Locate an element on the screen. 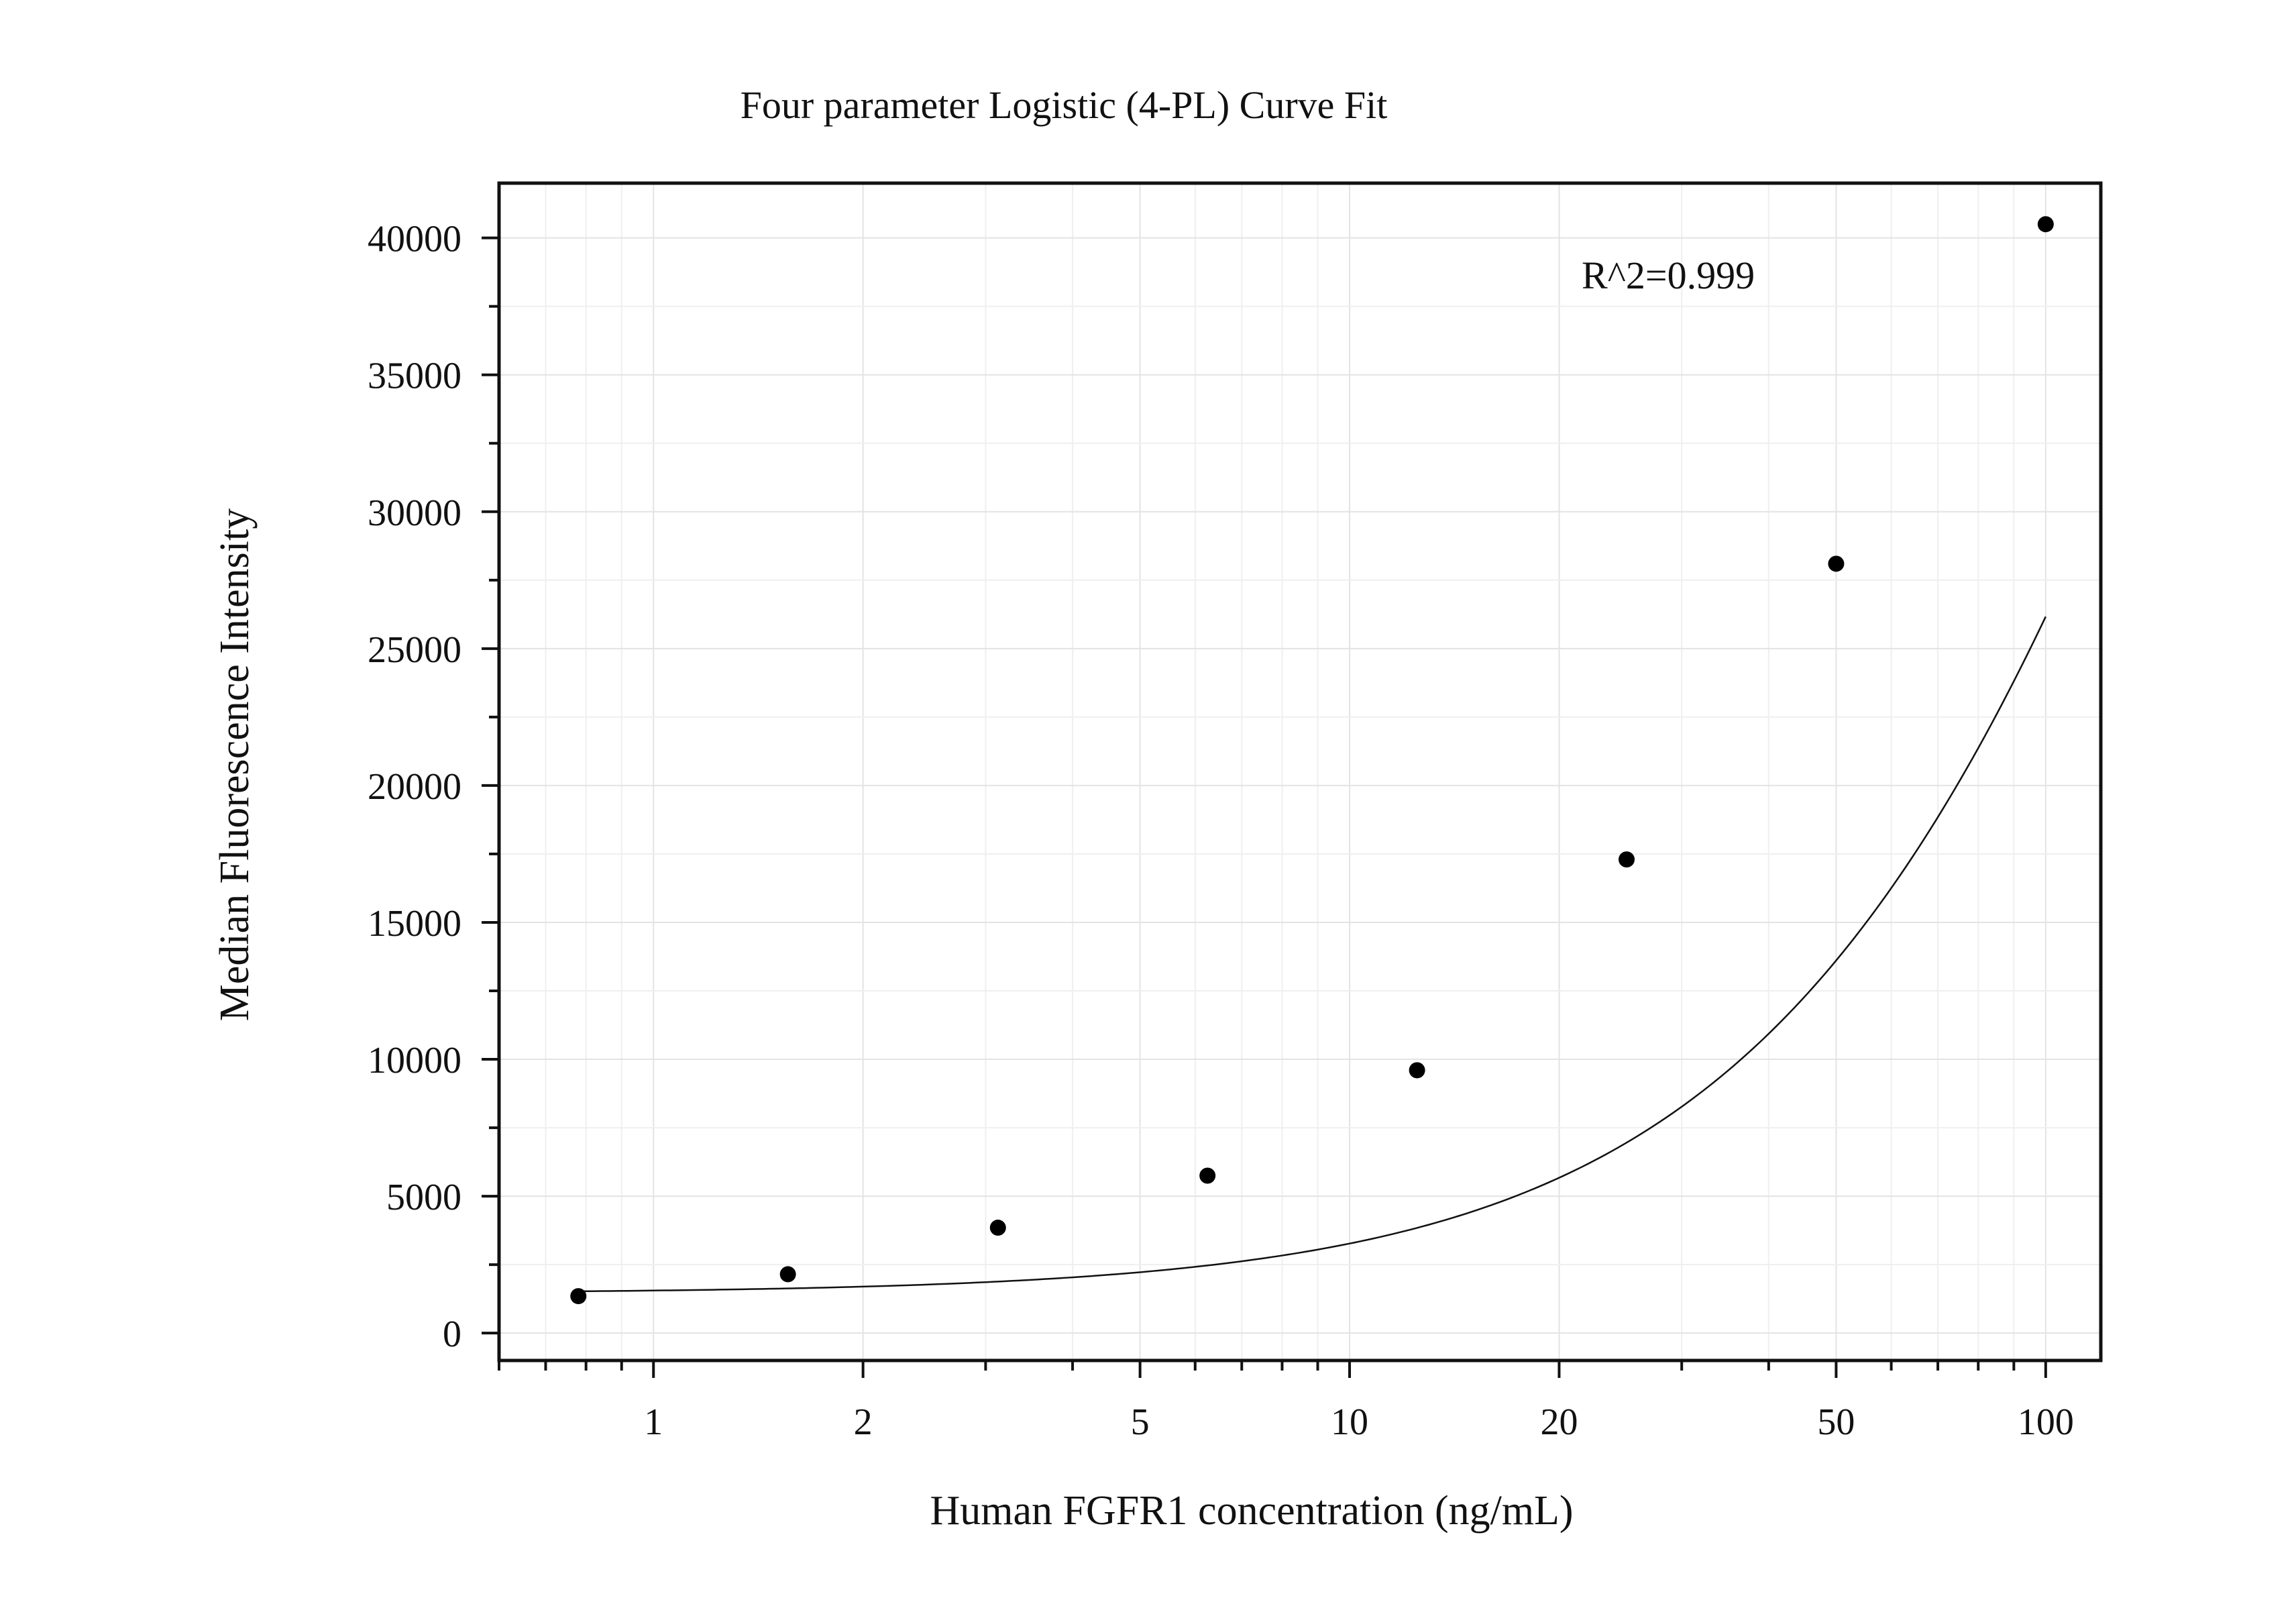  x-tick-label: 50 is located at coordinates (1836, 1422).